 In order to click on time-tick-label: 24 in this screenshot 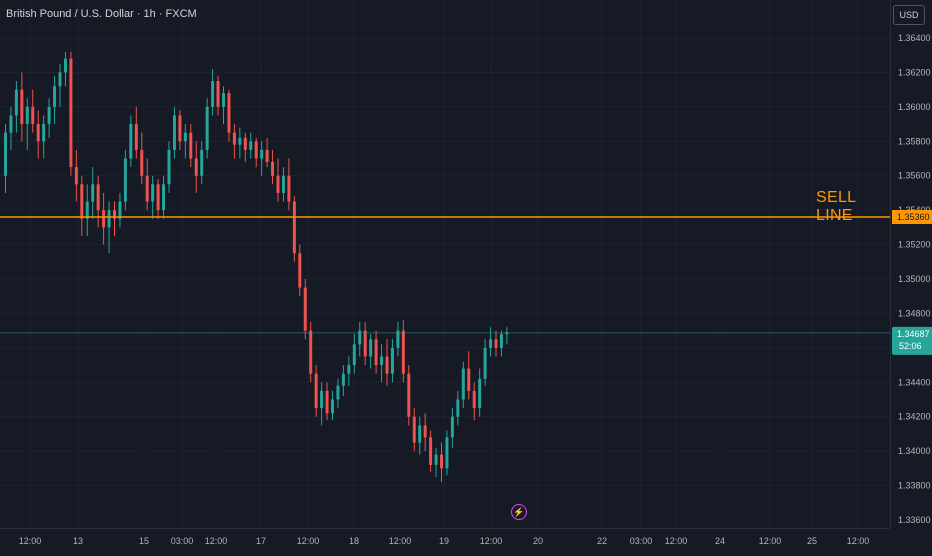, I will do `click(720, 541)`.